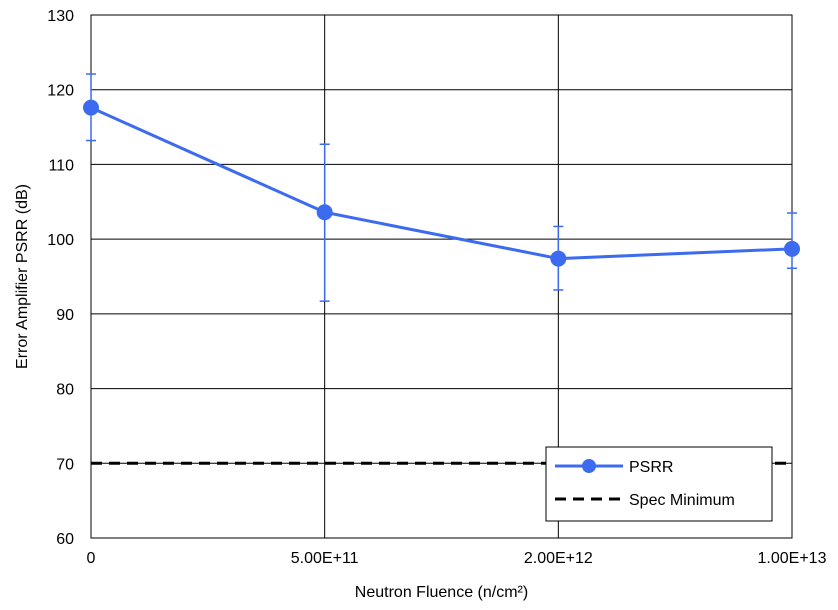  What do you see at coordinates (22, 276) in the screenshot?
I see `y-axis-title: Error Amplifier PSRR (dB)` at bounding box center [22, 276].